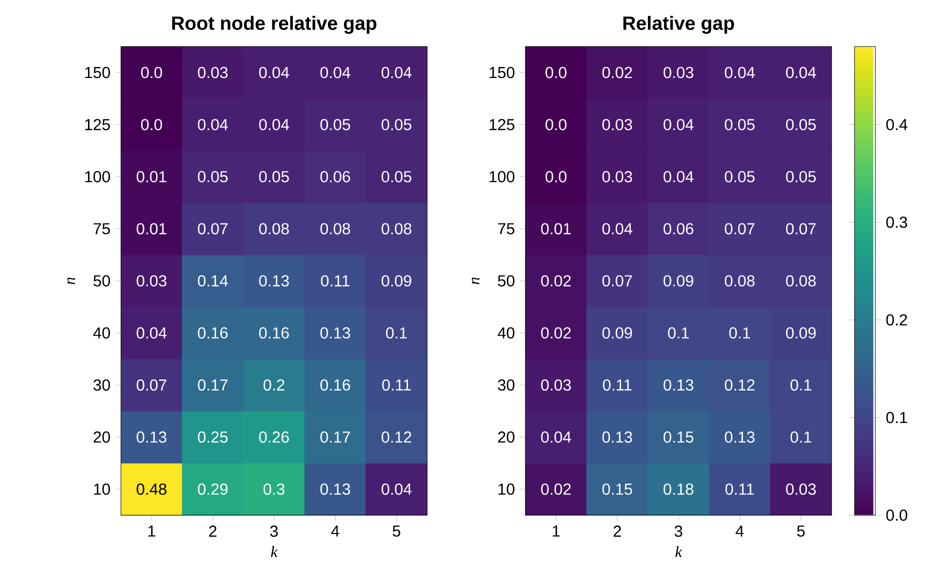 The image size is (948, 572). I want to click on x-tick-label: 4, so click(740, 531).